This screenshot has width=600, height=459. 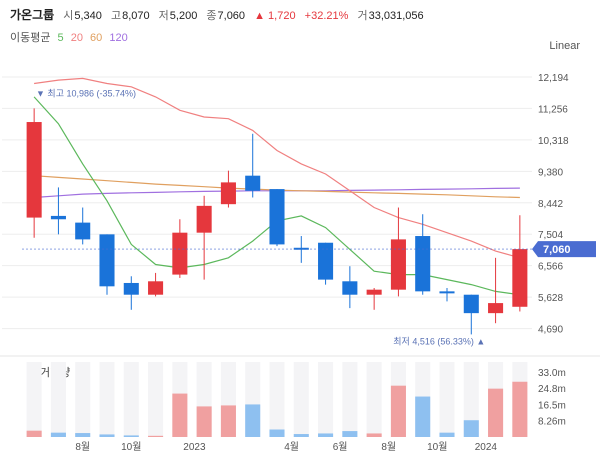 What do you see at coordinates (211, 16) in the screenshot?
I see `close-label: 종` at bounding box center [211, 16].